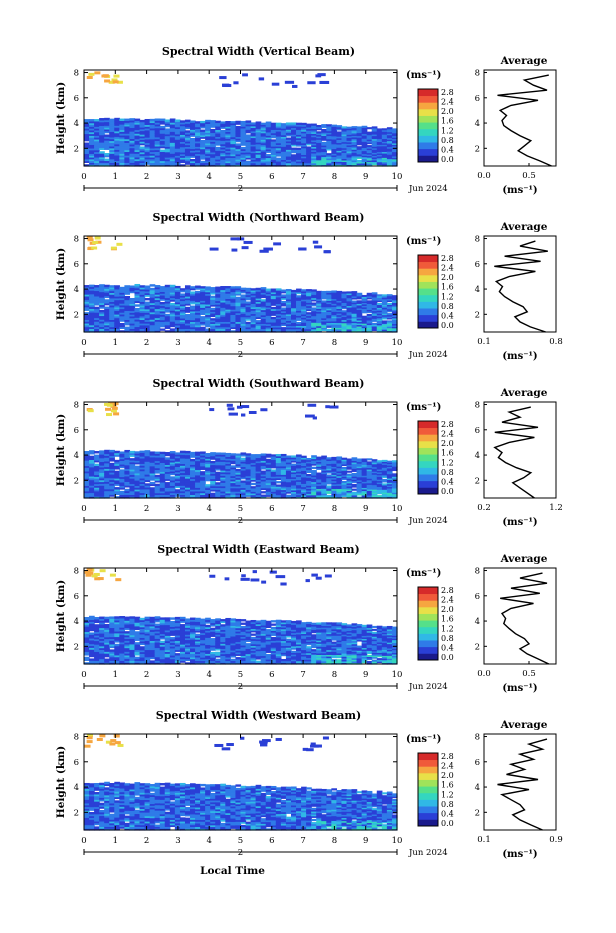 Image resolution: width=616 pixels, height=933 pixels. What do you see at coordinates (519, 190) in the screenshot?
I see `average-x-axis-label: (ms⁻¹)` at bounding box center [519, 190].